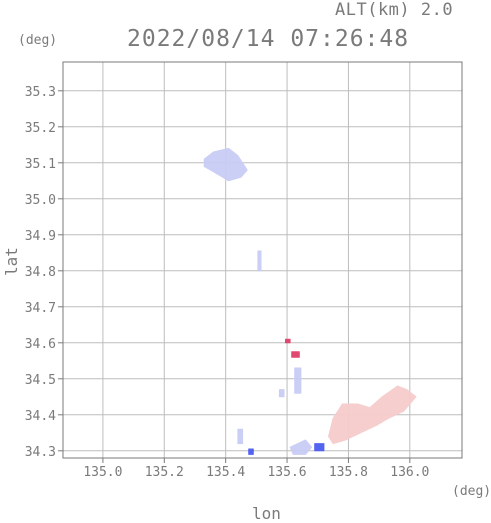  Describe the element at coordinates (394, 10) in the screenshot. I see `altitude-label: ALT(km) 2.0` at that location.